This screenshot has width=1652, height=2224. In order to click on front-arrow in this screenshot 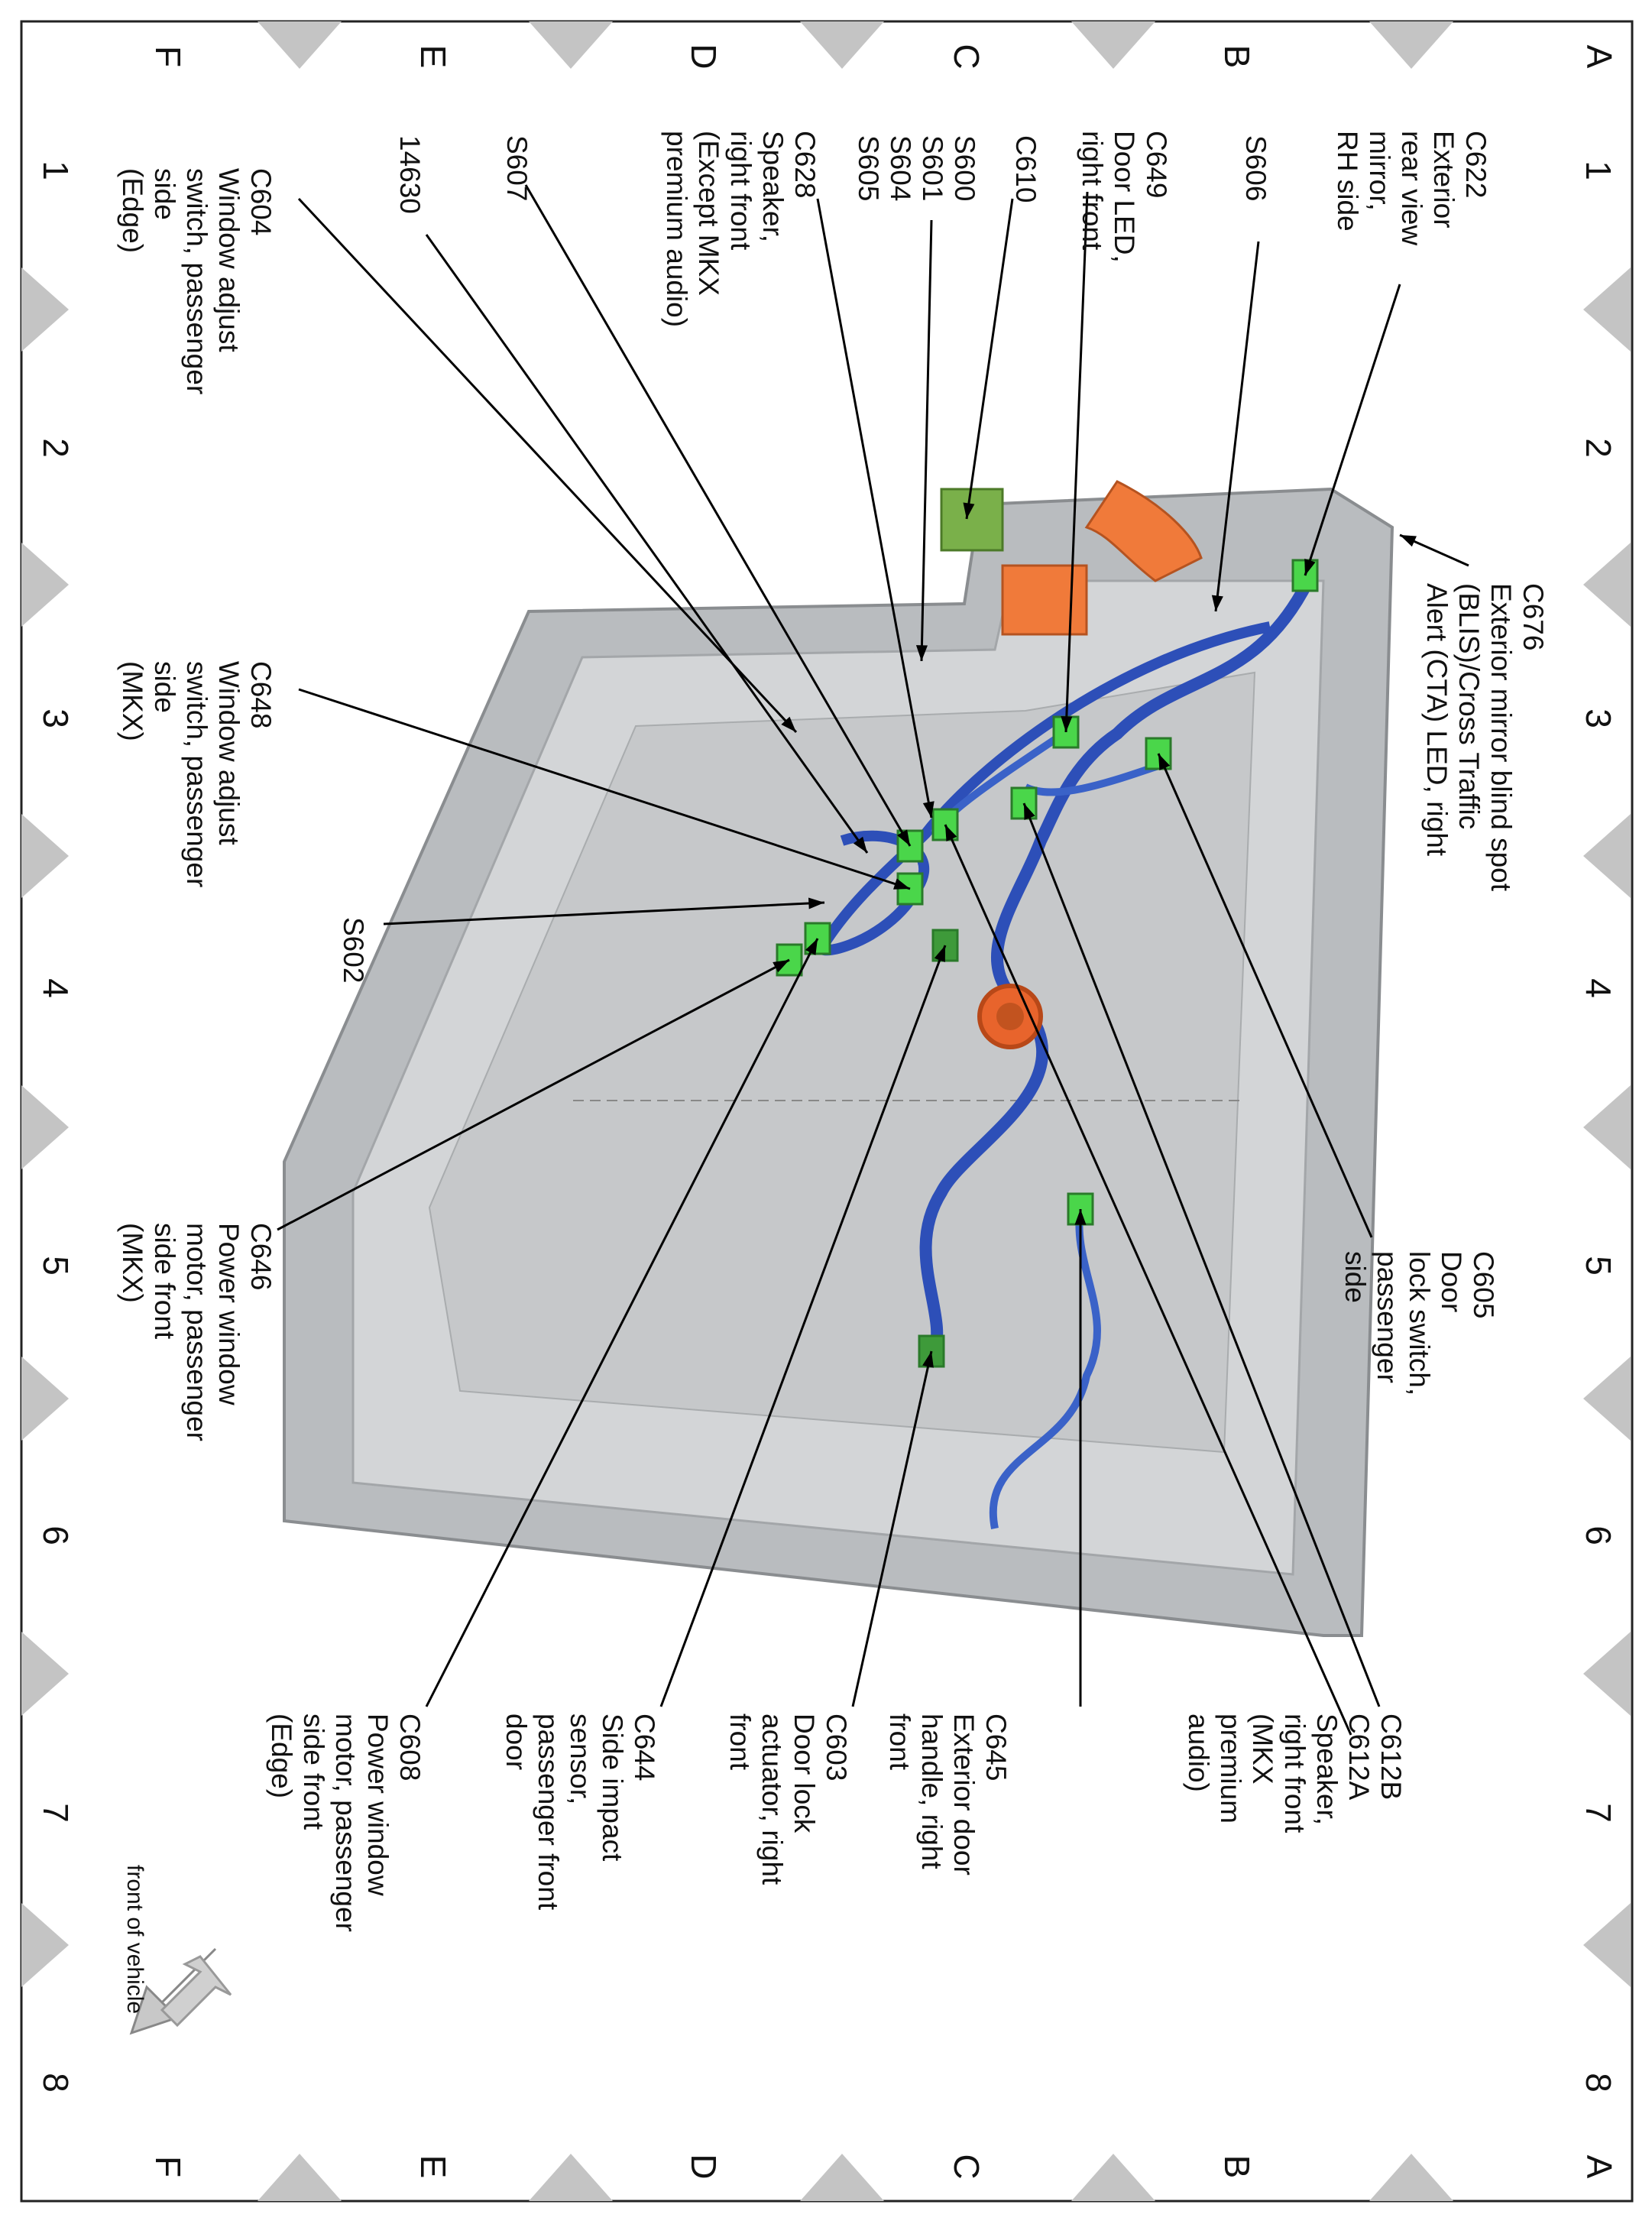, I will do `click(180, 1991)`.